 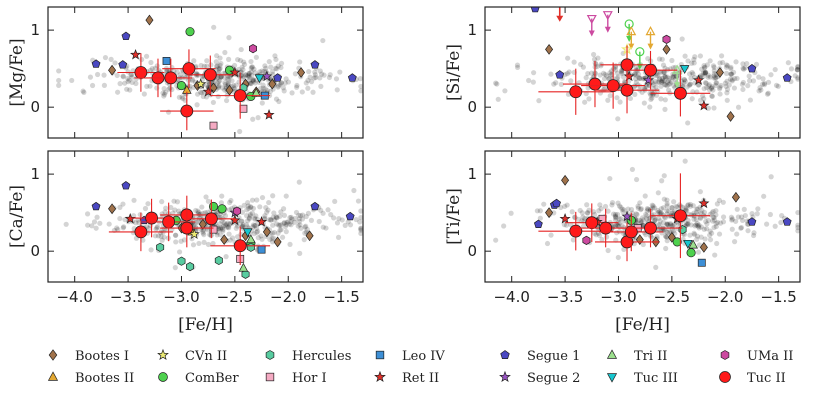 I want to click on legend-label: Segue 2, so click(x=553, y=378).